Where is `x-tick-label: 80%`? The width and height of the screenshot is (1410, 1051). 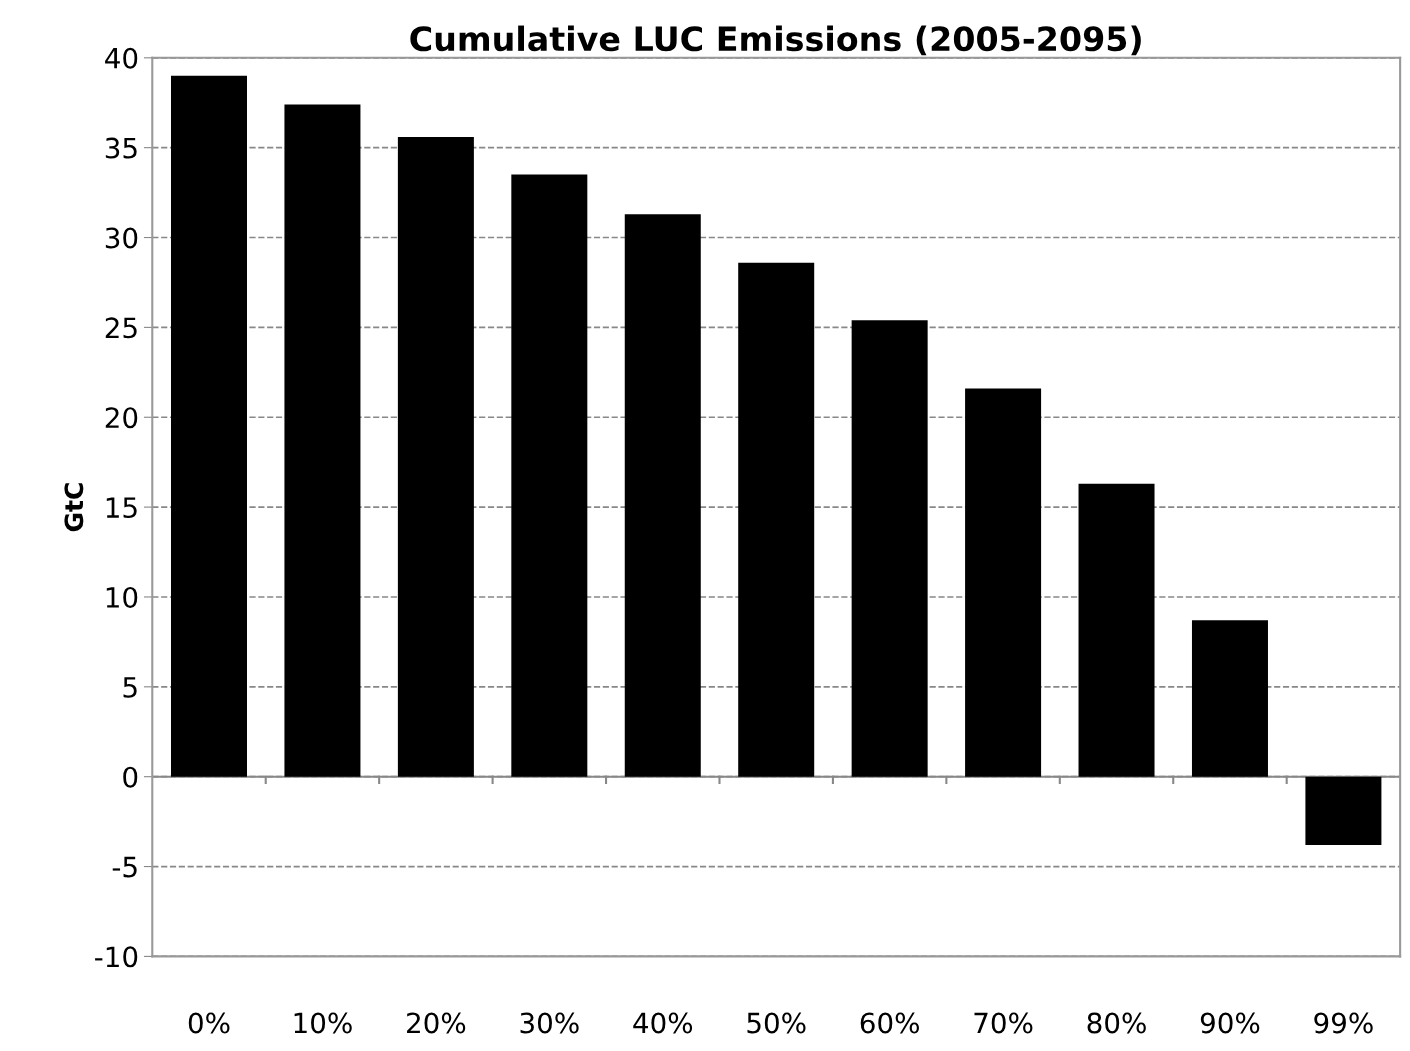 x-tick-label: 80% is located at coordinates (1116, 1023).